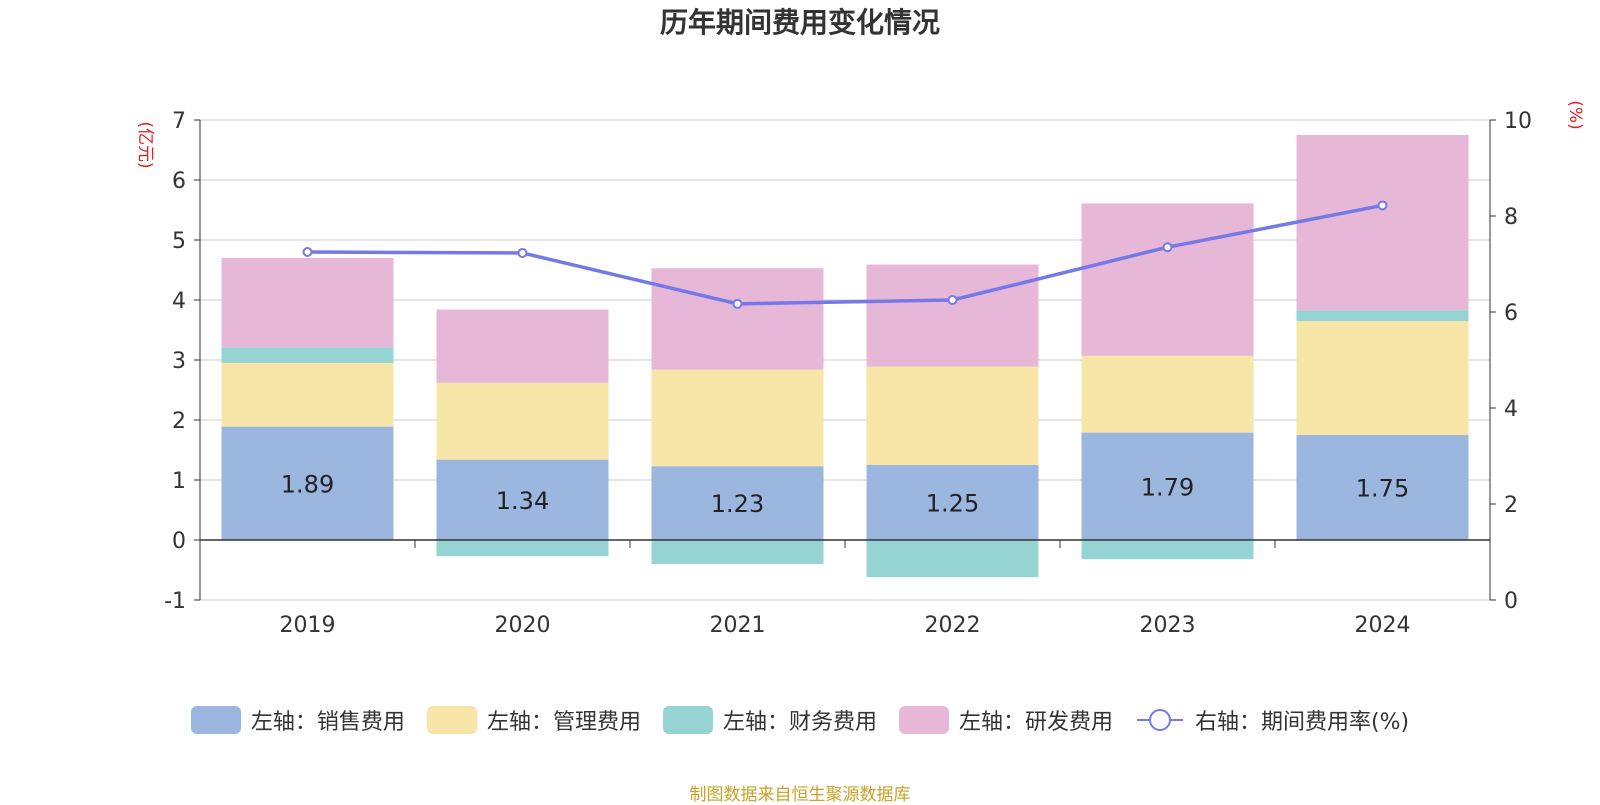 Image resolution: width=1600 pixels, height=805 pixels. I want to click on x-tick-label: 2022, so click(953, 625).